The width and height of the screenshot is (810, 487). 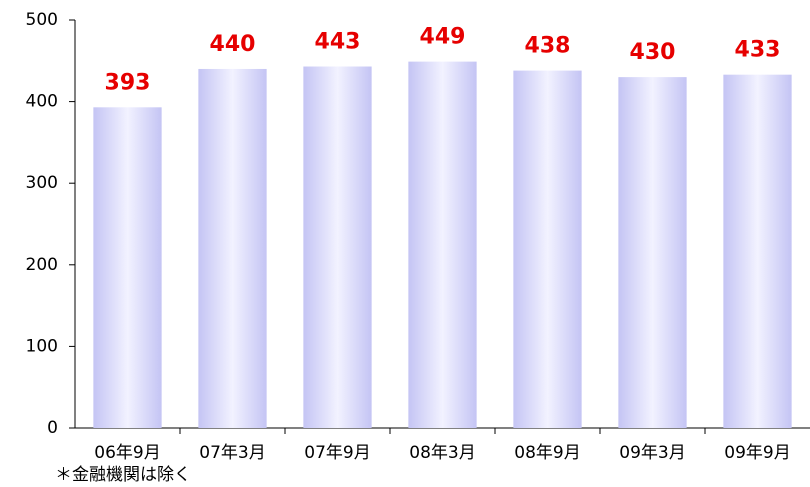 What do you see at coordinates (233, 44) in the screenshot?
I see `data-label: 440` at bounding box center [233, 44].